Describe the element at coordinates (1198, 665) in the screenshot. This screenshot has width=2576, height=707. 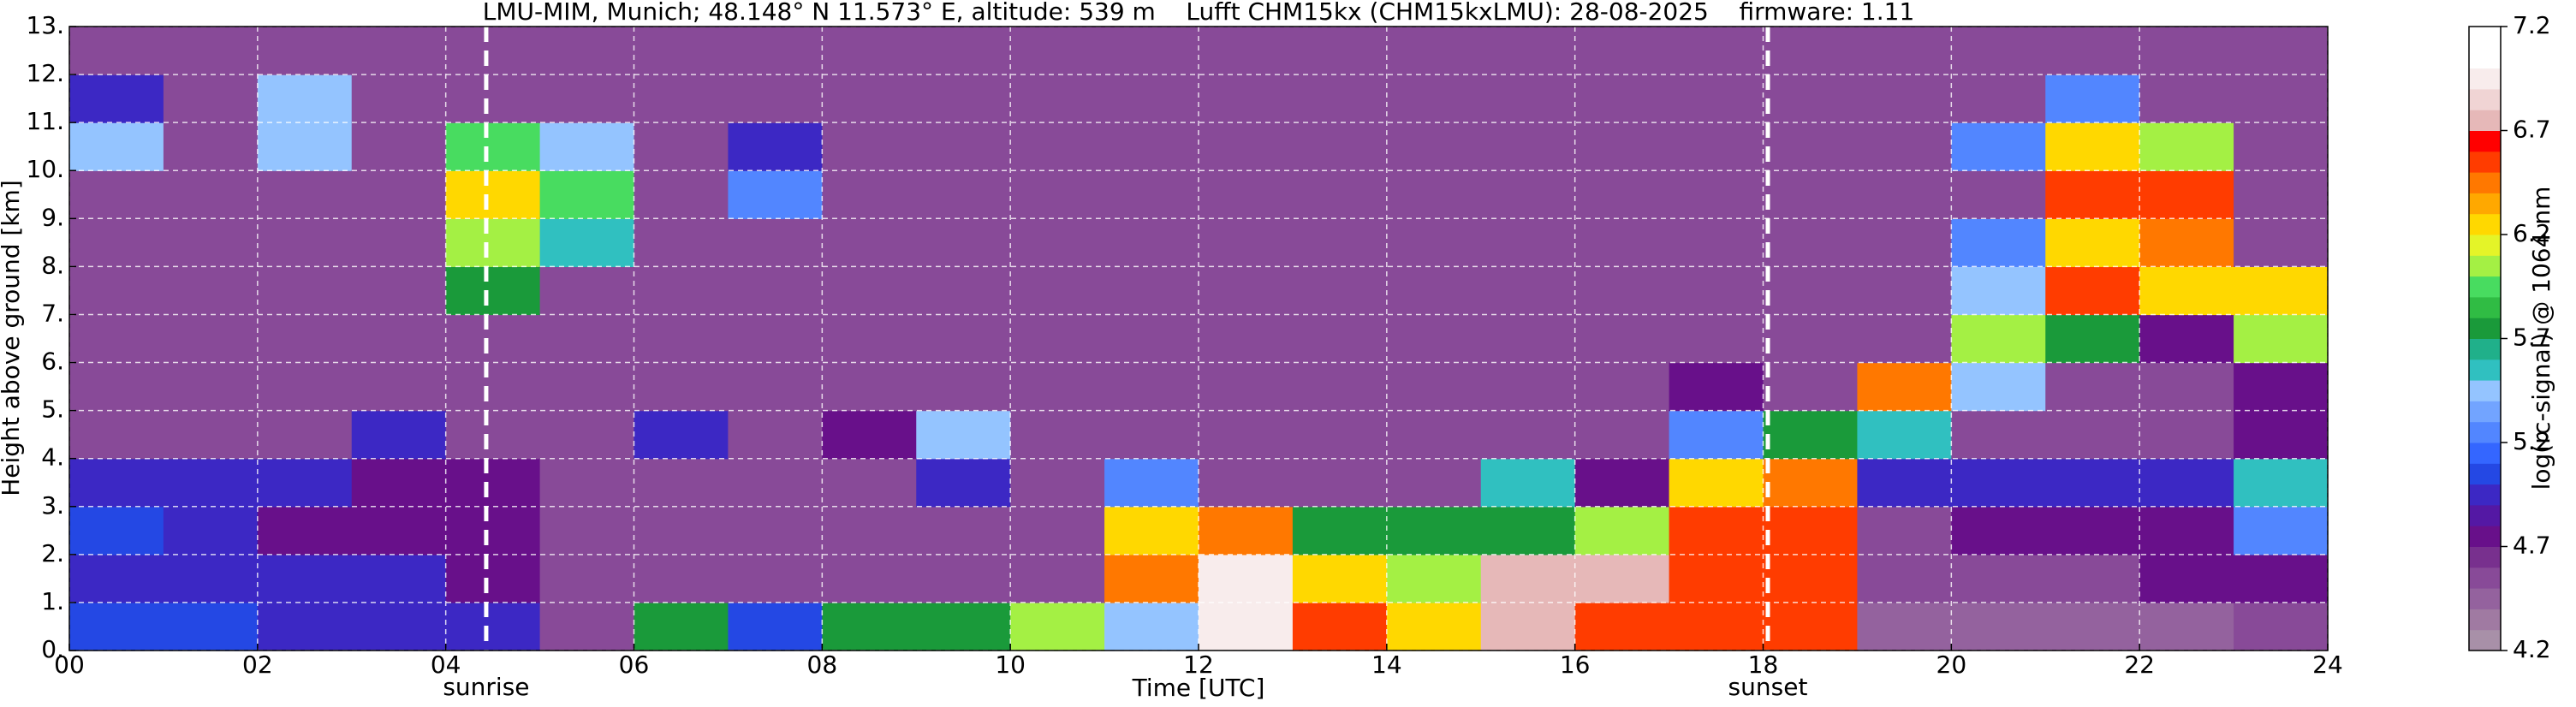
I see `x-tick-label: 12` at that location.